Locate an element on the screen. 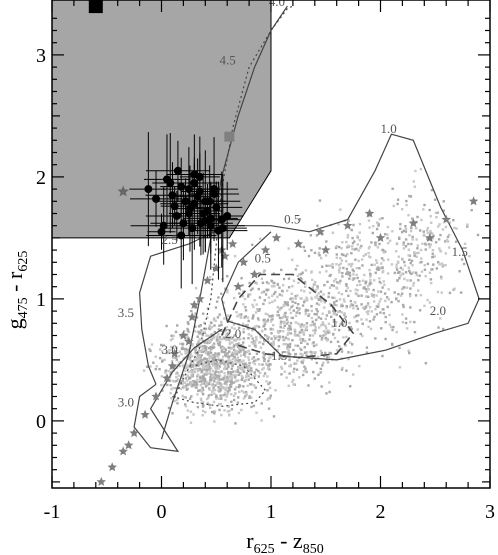 The height and width of the screenshot is (555, 498). track-label: 1.5 is located at coordinates (279, 355).